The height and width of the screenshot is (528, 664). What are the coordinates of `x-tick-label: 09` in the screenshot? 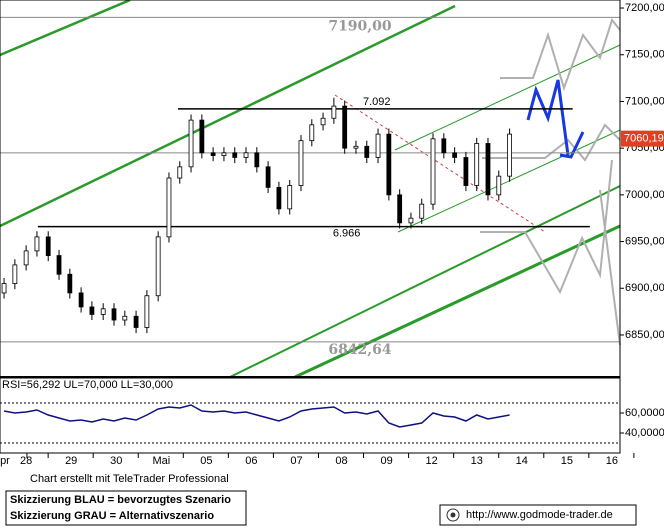 It's located at (386, 461).